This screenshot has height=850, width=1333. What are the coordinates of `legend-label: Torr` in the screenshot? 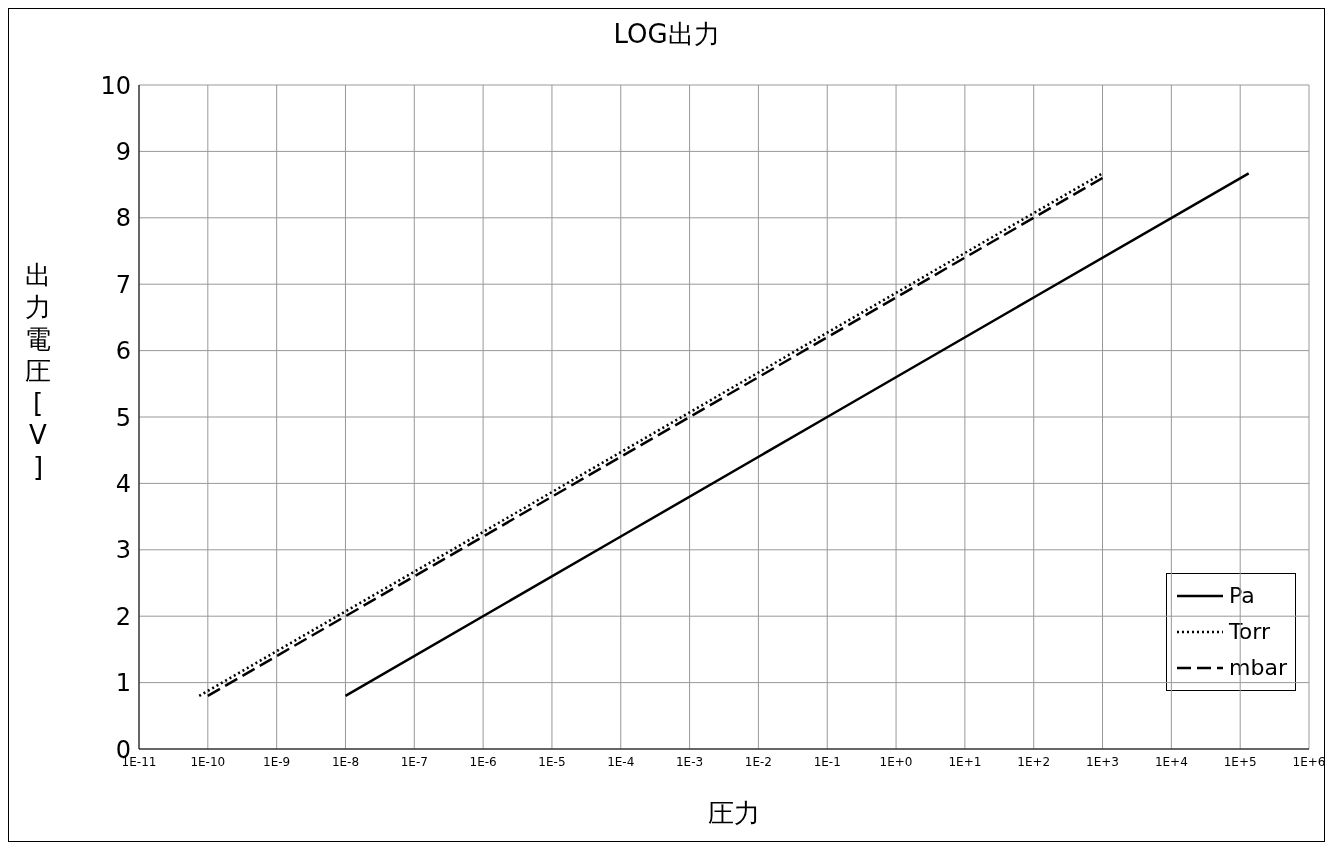 It's located at (1249, 632).